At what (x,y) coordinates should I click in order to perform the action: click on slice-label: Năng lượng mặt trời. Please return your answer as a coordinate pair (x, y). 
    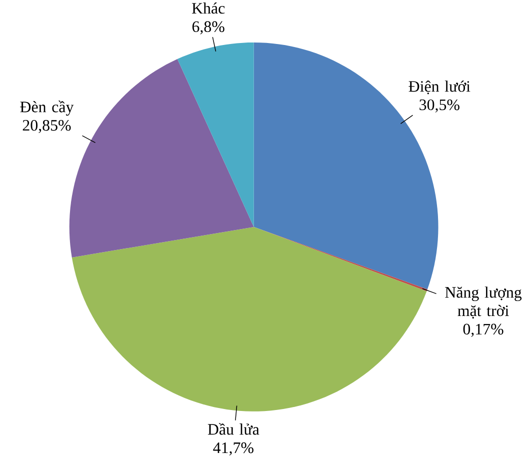
    Looking at the image, I should click on (483, 302).